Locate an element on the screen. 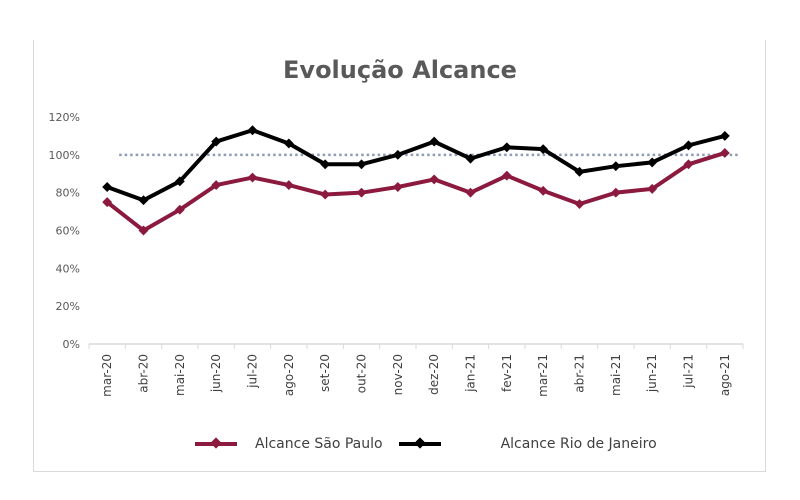 Image resolution: width=800 pixels, height=500 pixels. x-tick-label: nov-20 is located at coordinates (398, 374).